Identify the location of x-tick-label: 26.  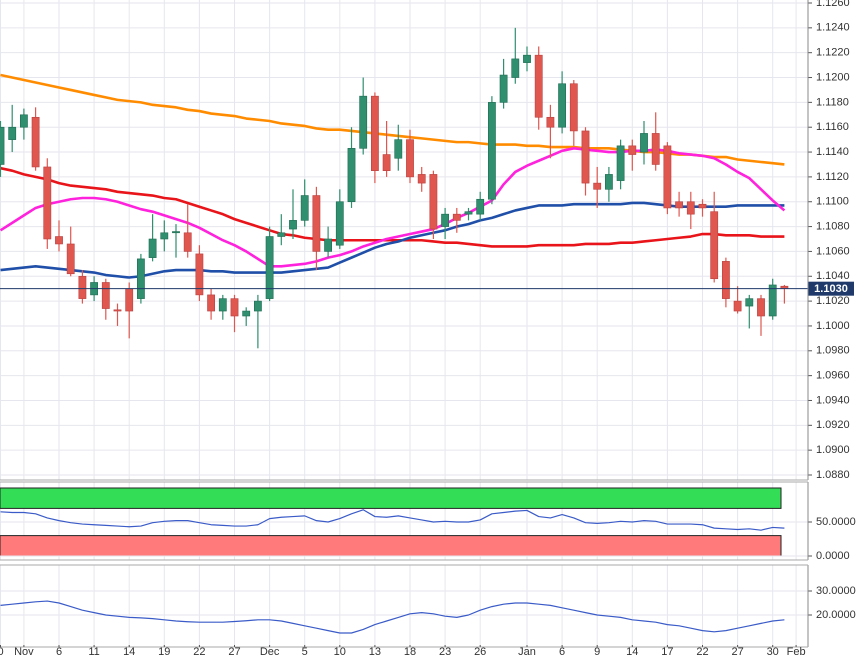
(480, 652).